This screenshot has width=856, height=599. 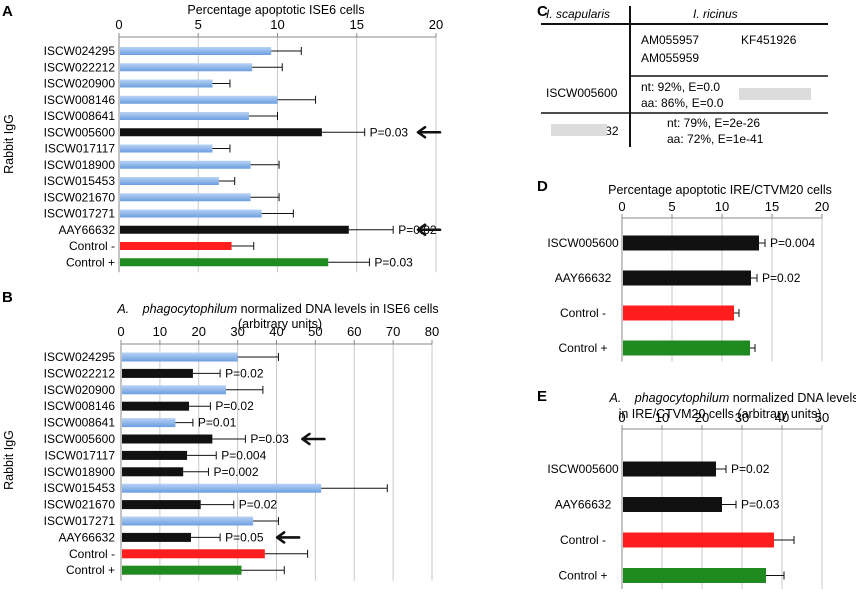 What do you see at coordinates (80, 214) in the screenshot?
I see `chart-a-category-label: ISCW017271` at bounding box center [80, 214].